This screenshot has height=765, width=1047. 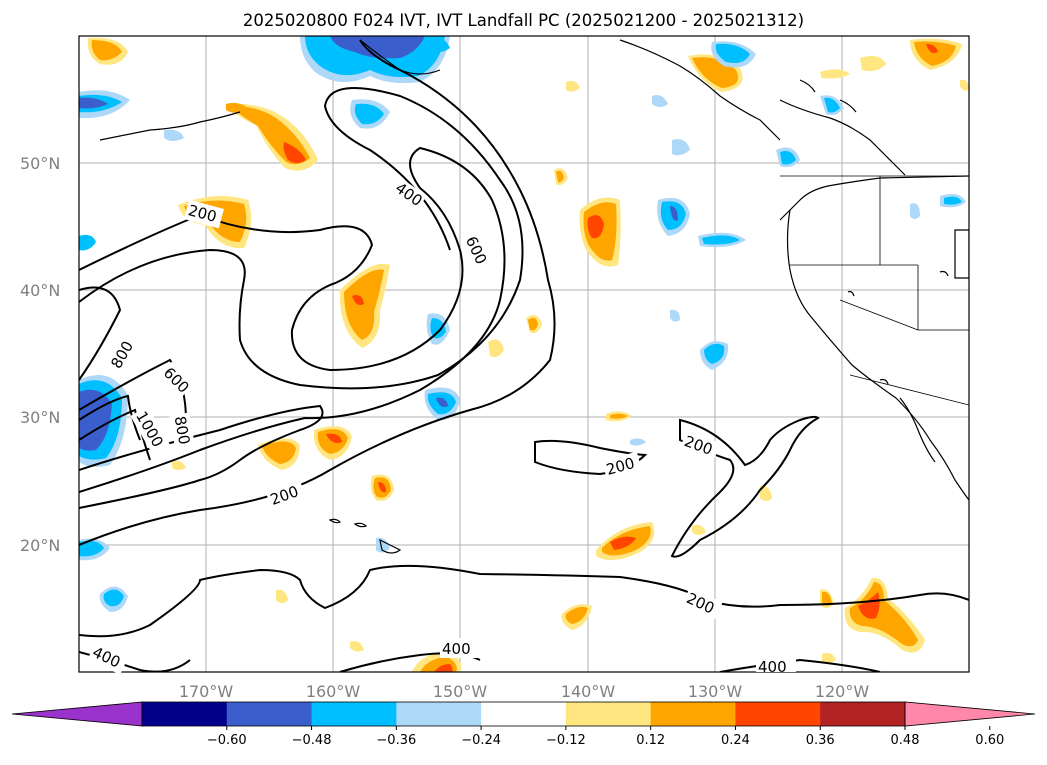 I want to click on colorbar-tick-label: 0.48, so click(x=905, y=740).